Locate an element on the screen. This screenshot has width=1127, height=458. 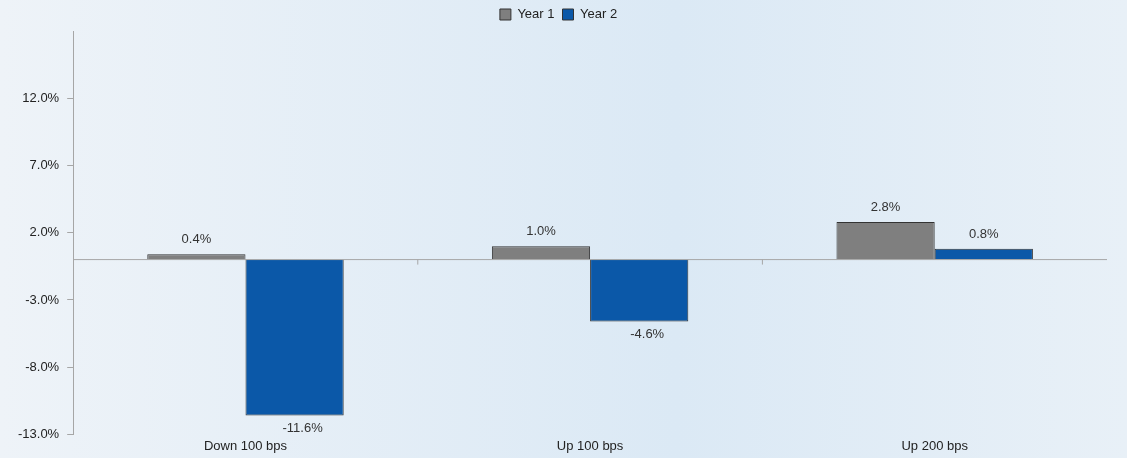
data-label: 0.4% is located at coordinates (196, 239).